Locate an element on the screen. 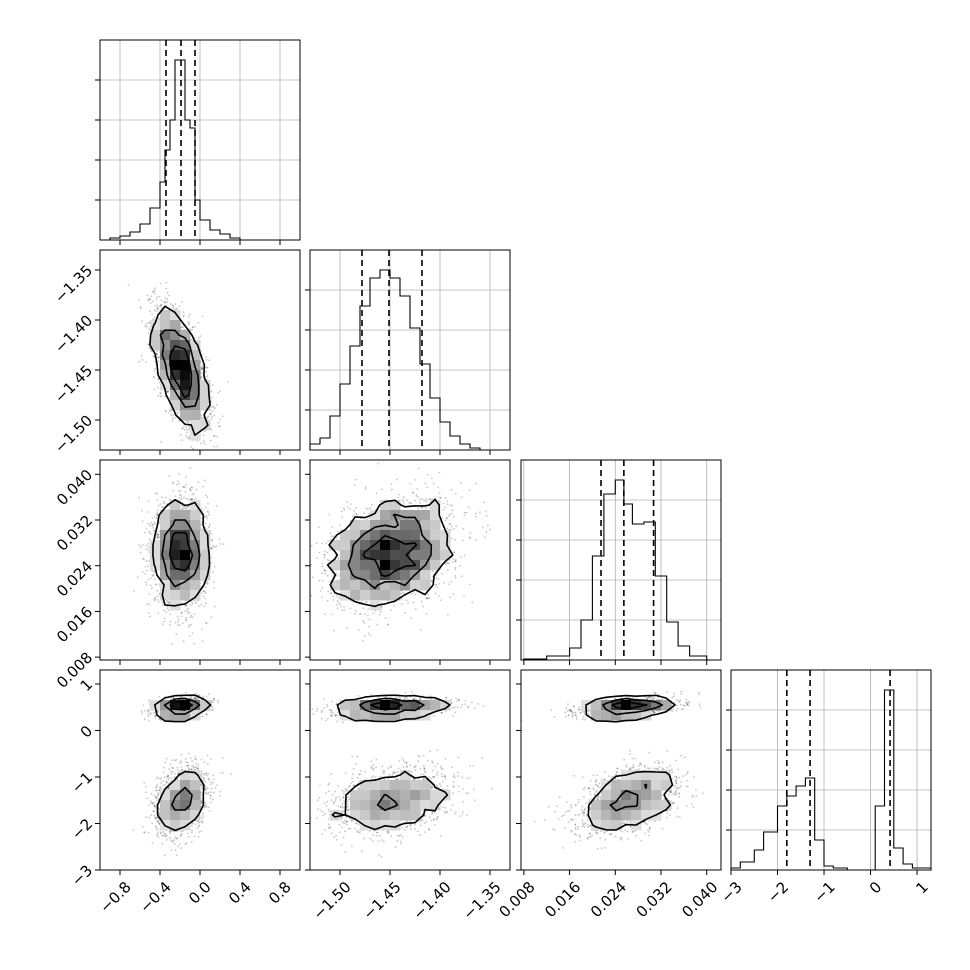 Image resolution: width=970 pixels, height=970 pixels. histogram-panel-4: −3 −2 −1 0 1 is located at coordinates (824, 787).